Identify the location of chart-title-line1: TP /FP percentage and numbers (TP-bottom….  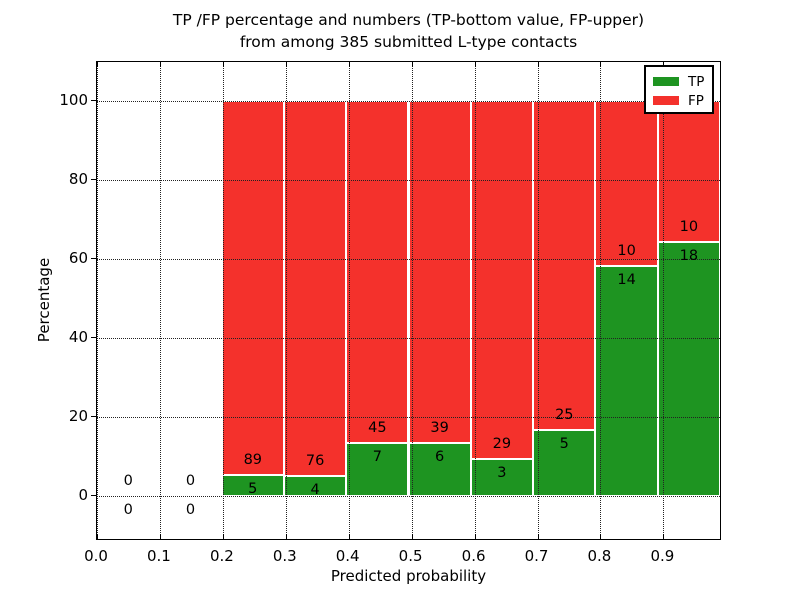
(408, 20).